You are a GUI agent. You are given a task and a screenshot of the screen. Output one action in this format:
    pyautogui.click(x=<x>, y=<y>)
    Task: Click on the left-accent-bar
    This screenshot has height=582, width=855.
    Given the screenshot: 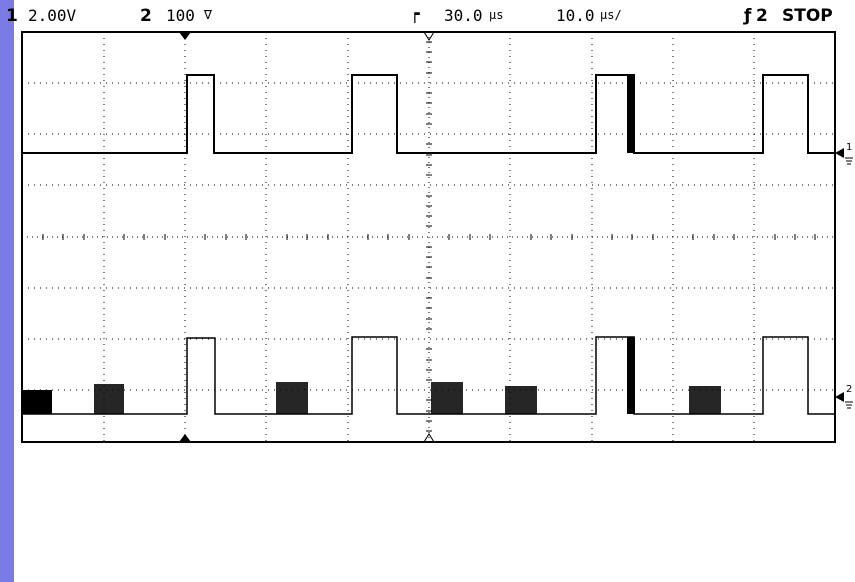 What is the action you would take?
    pyautogui.click(x=7, y=291)
    